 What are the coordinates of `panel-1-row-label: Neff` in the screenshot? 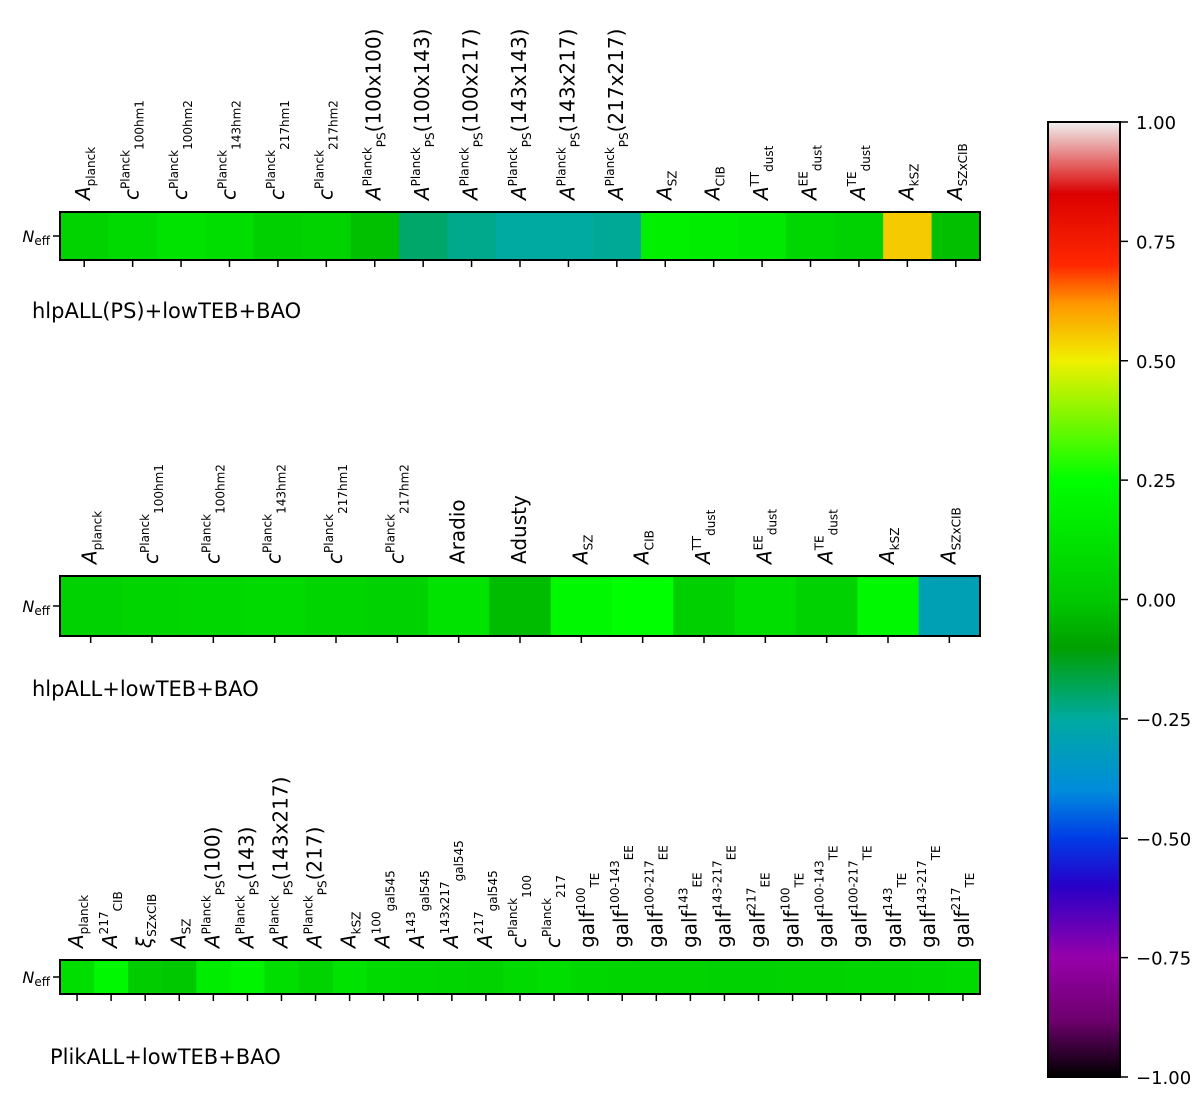 It's located at (36, 237).